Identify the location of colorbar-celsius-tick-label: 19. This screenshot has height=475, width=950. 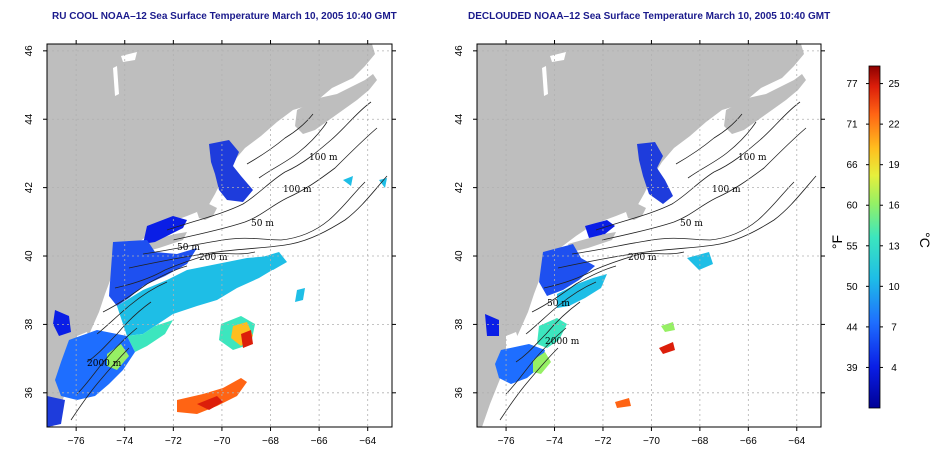
(894, 165).